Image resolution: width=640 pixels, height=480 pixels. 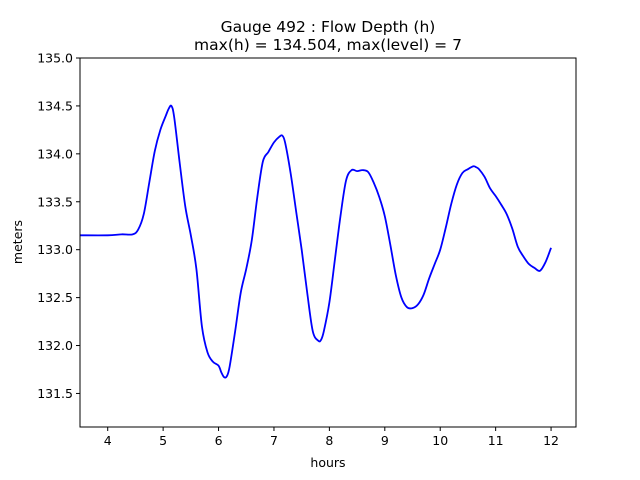 What do you see at coordinates (55, 345) in the screenshot?
I see `y-tick-label: 132.0` at bounding box center [55, 345].